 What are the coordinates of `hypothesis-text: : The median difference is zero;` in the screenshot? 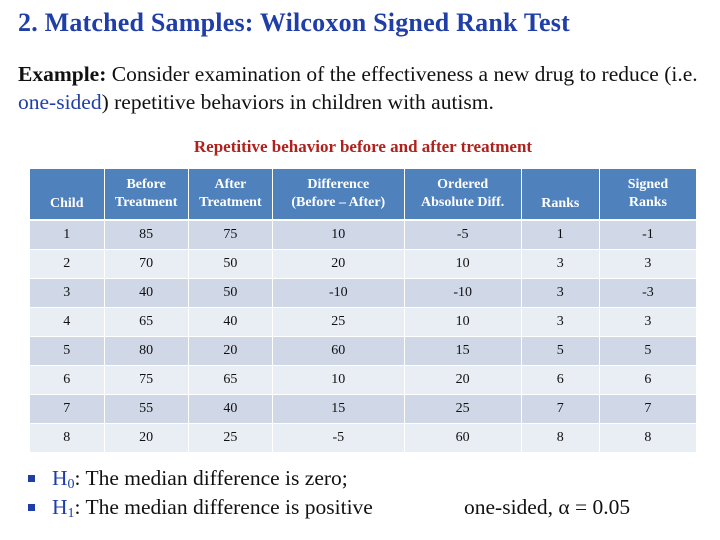 It's located at (211, 478).